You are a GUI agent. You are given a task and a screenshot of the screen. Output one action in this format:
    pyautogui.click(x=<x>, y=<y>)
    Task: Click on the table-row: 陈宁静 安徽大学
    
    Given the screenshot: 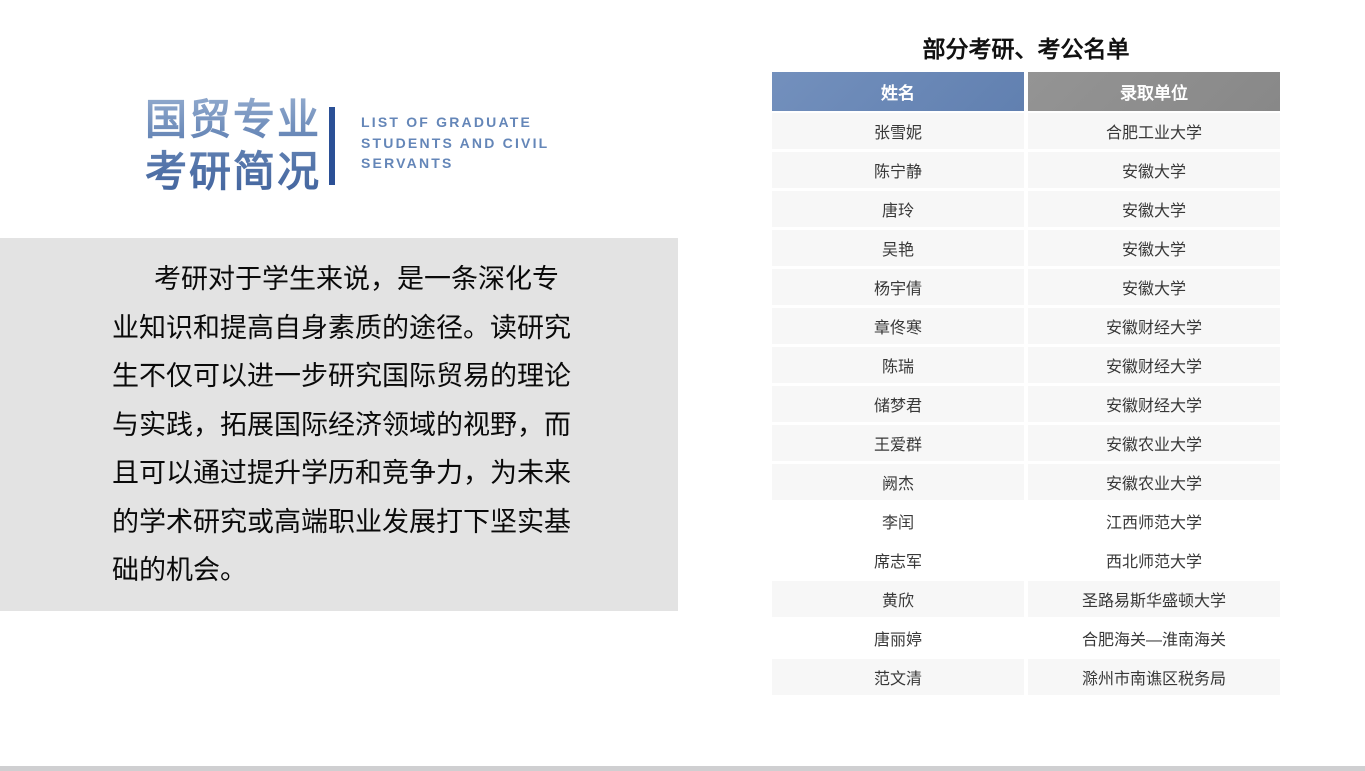 What is the action you would take?
    pyautogui.click(x=1026, y=171)
    